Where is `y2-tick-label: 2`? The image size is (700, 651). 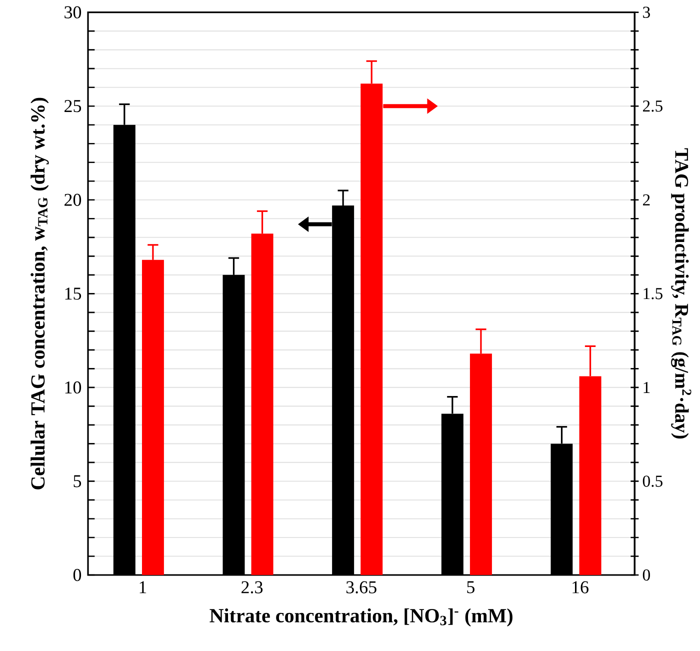
y2-tick-label: 2 is located at coordinates (646, 200).